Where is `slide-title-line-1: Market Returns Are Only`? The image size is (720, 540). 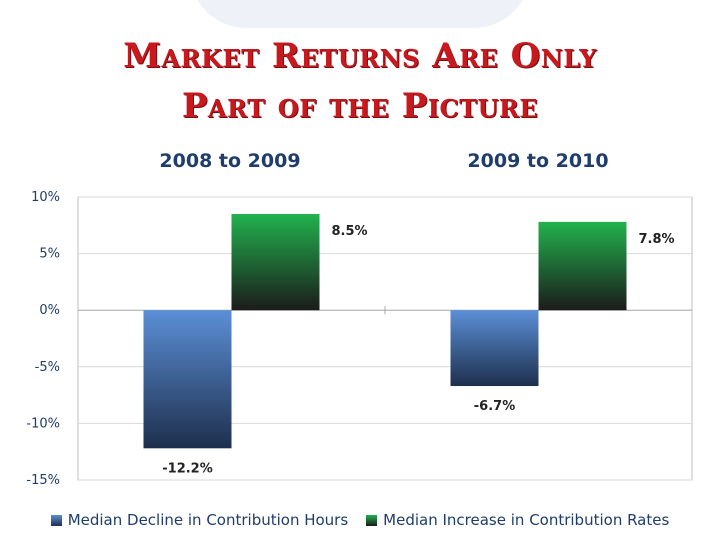 slide-title-line-1: Market Returns Are Only is located at coordinates (360, 56).